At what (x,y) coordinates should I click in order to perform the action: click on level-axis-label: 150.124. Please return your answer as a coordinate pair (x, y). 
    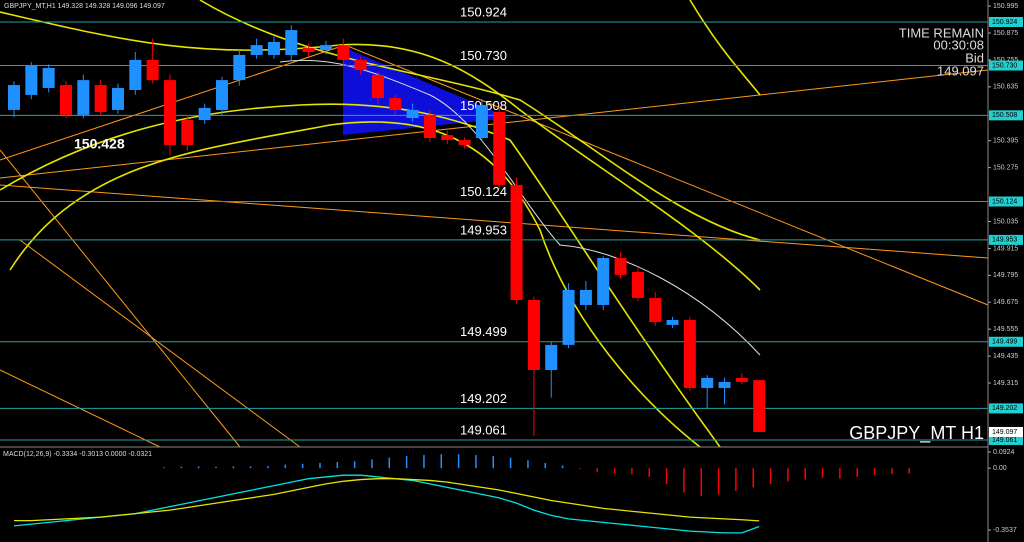
    Looking at the image, I should click on (1004, 201).